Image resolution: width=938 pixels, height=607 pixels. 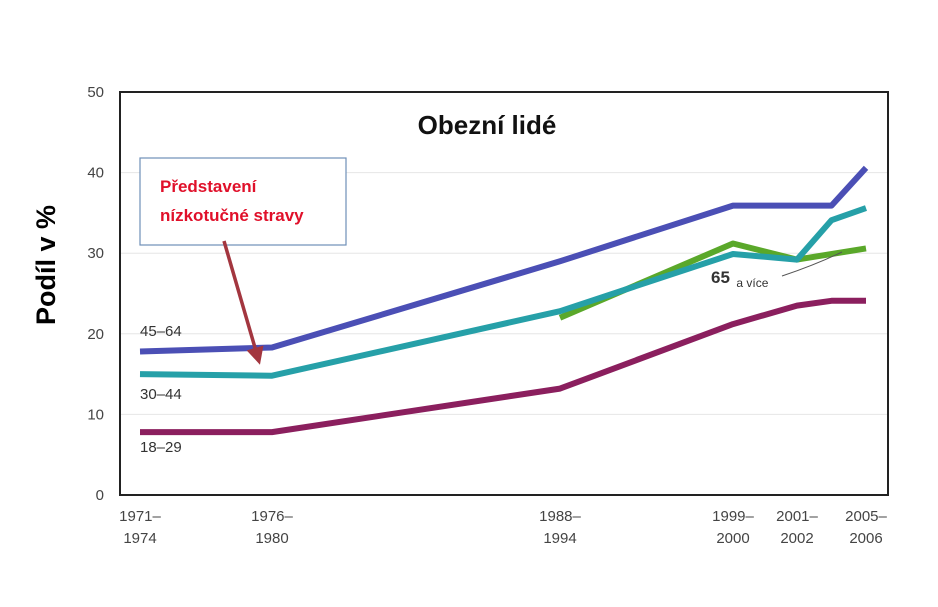 I want to click on series-label-18-29: 18–29, so click(x=161, y=447).